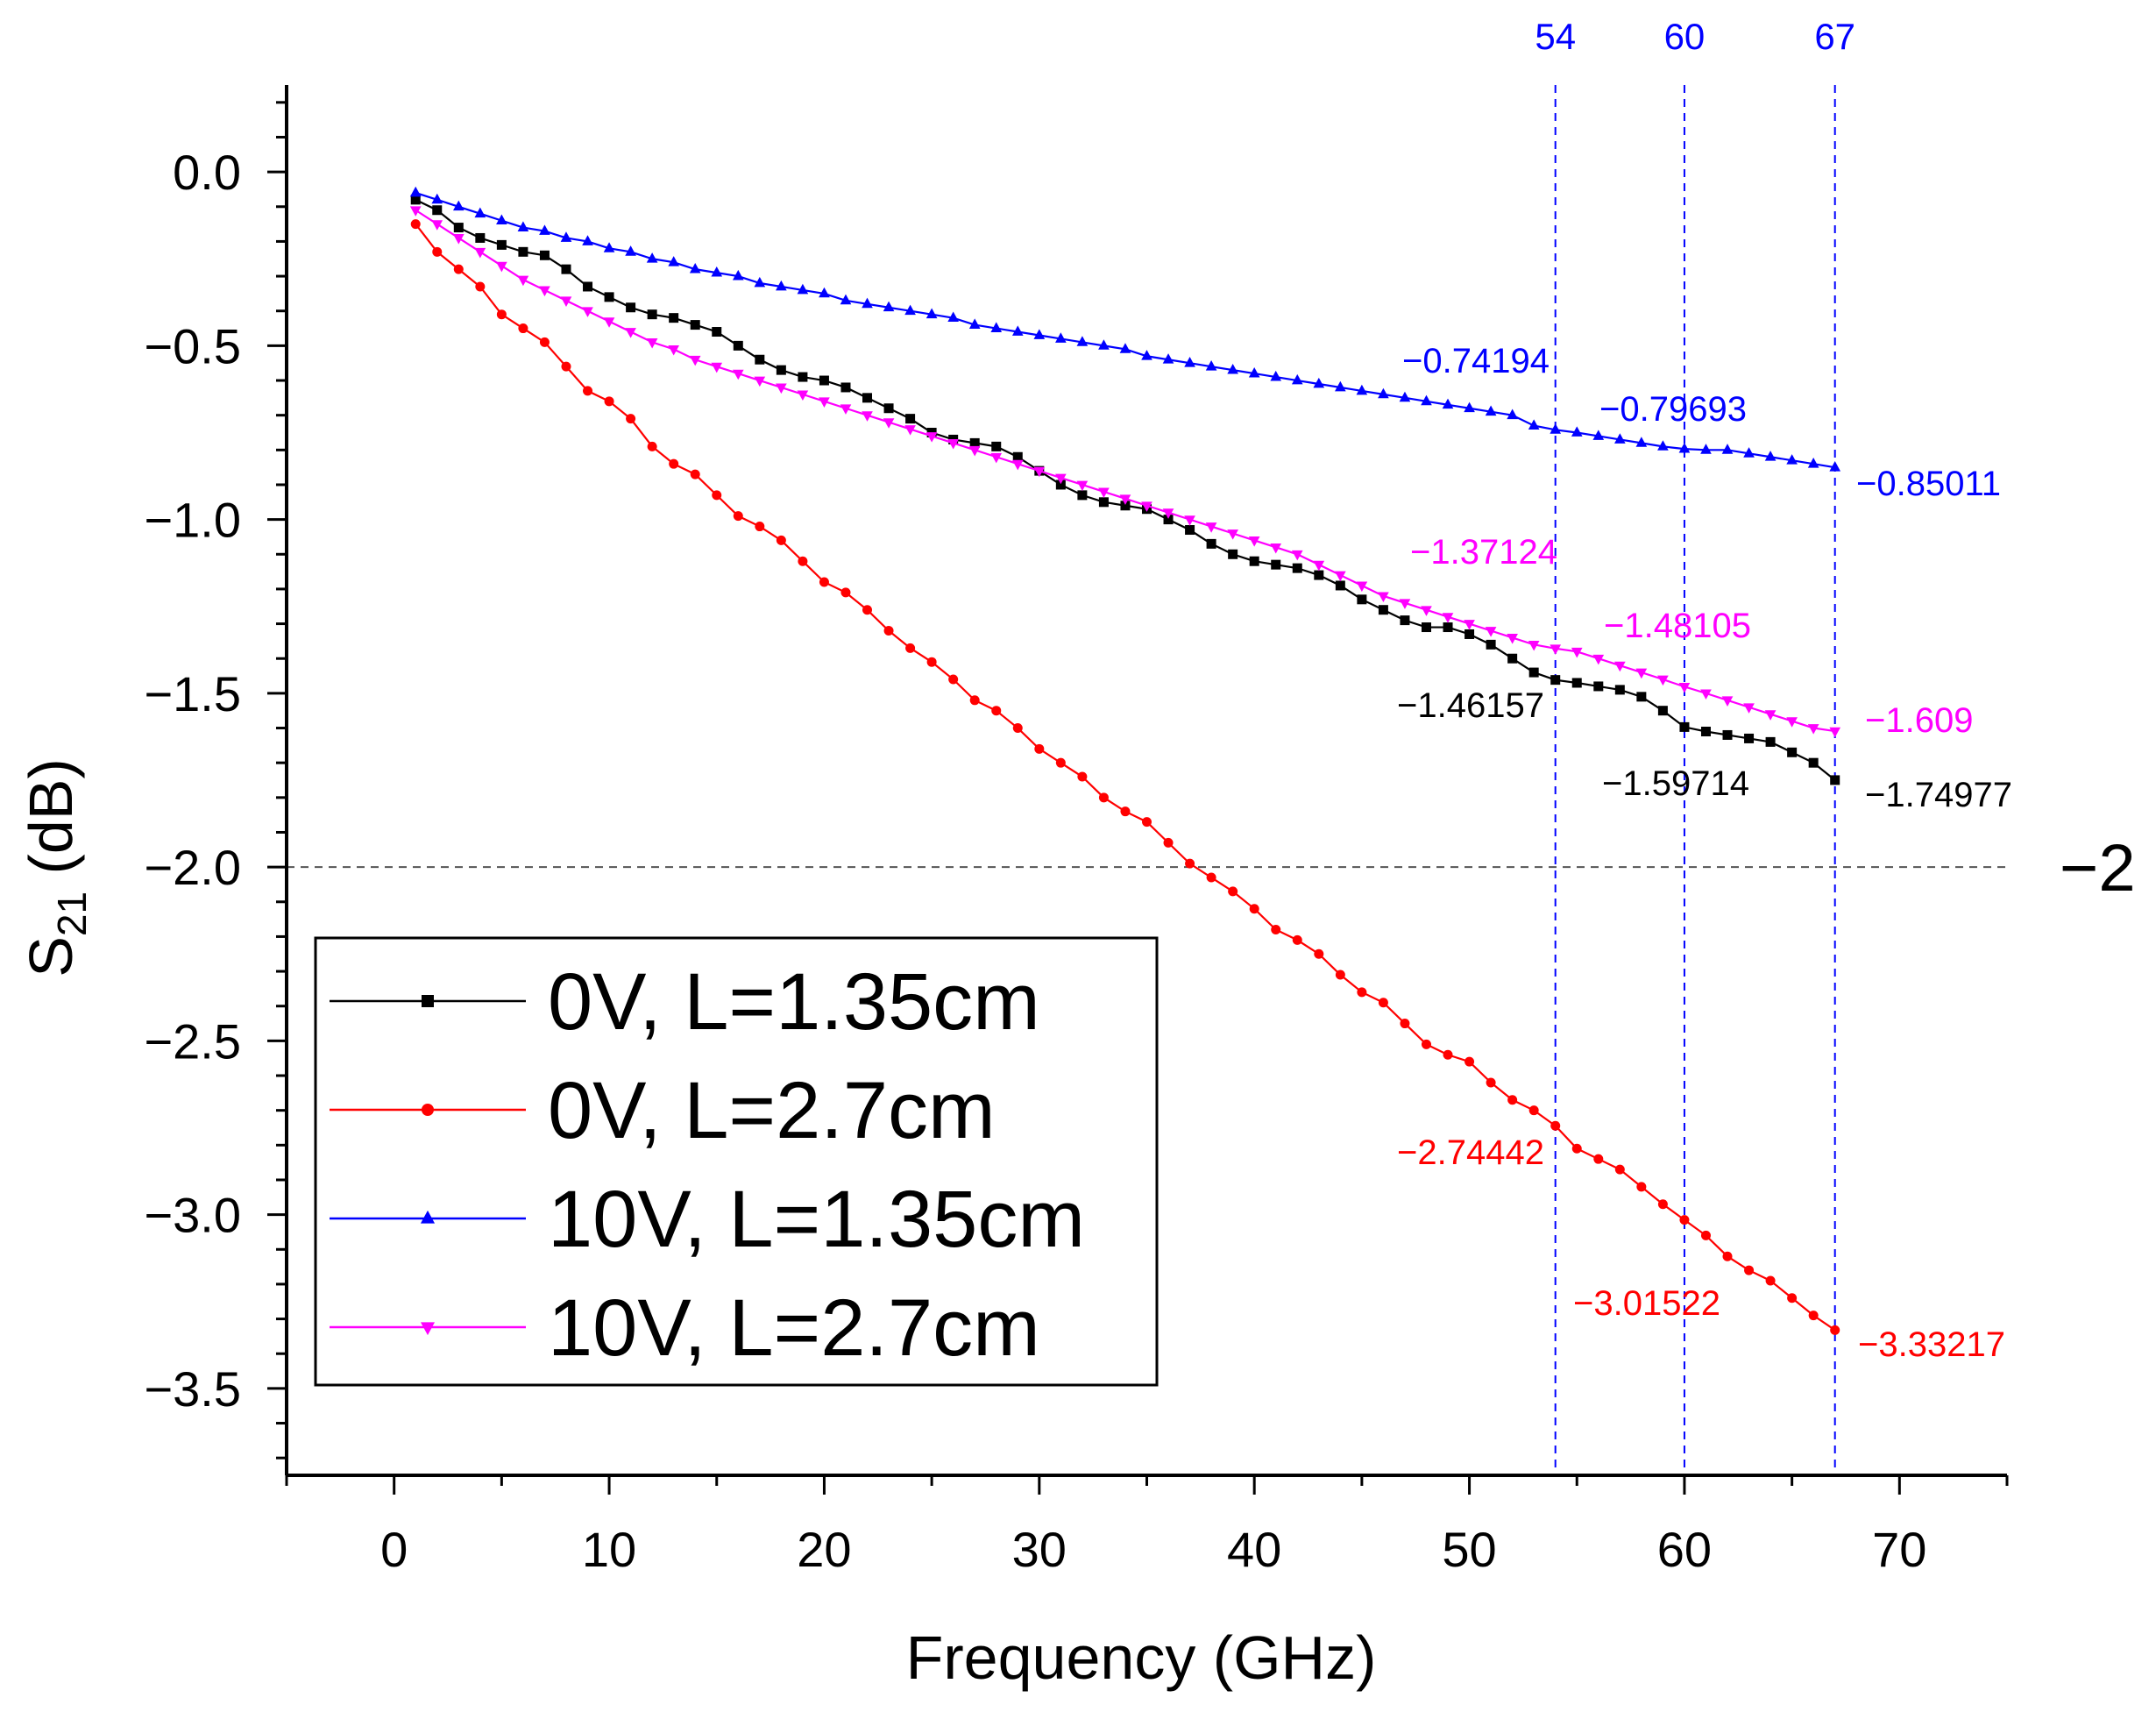  What do you see at coordinates (1040, 1550) in the screenshot?
I see `x-tick-label: 30` at bounding box center [1040, 1550].